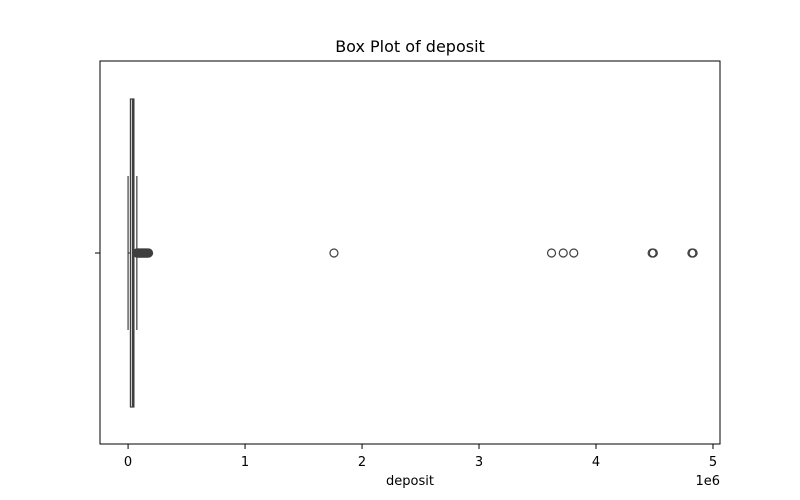  What do you see at coordinates (362, 462) in the screenshot?
I see `x-tick-label: 2` at bounding box center [362, 462].